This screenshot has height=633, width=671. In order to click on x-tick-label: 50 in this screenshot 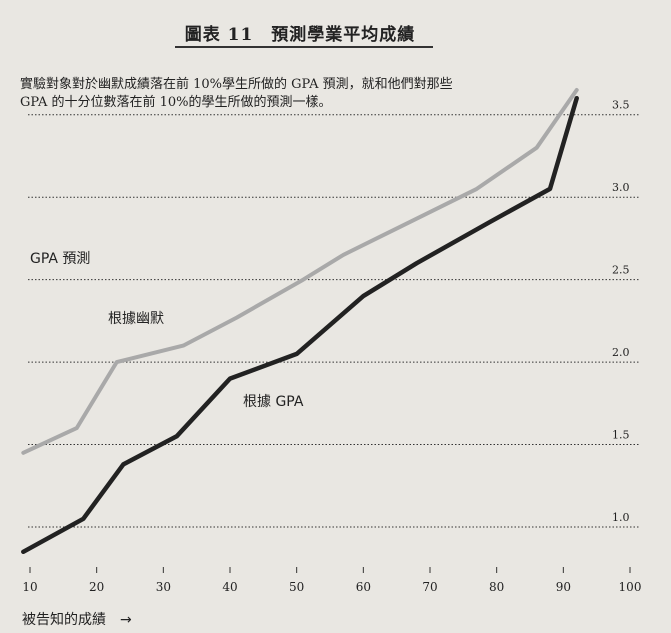, I will do `click(296, 587)`.